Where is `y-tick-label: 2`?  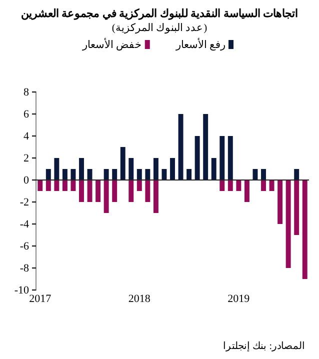
y-tick-label: 2 is located at coordinates (26, 158).